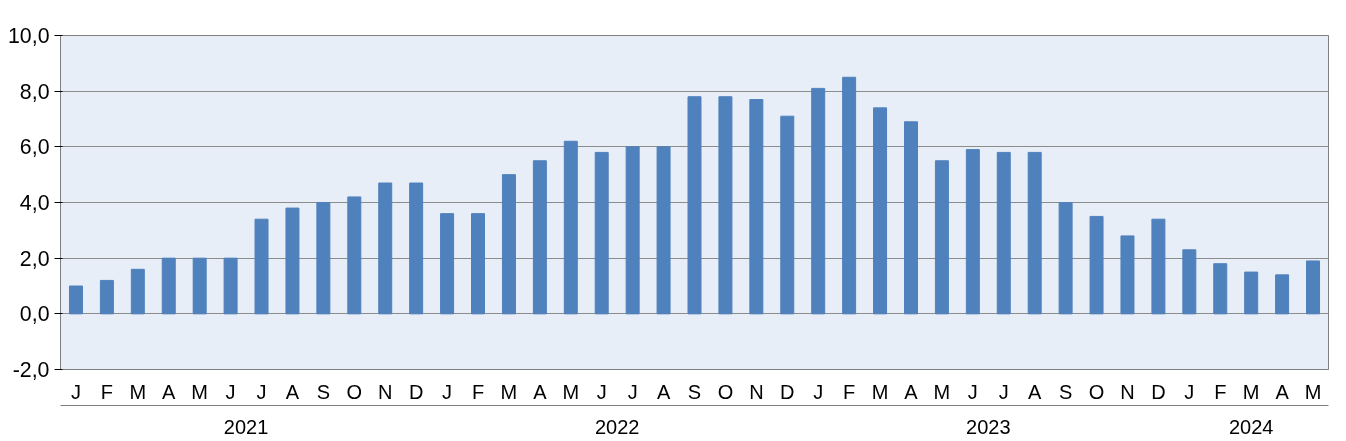 The width and height of the screenshot is (1346, 441). I want to click on text: 2023, so click(988, 426).